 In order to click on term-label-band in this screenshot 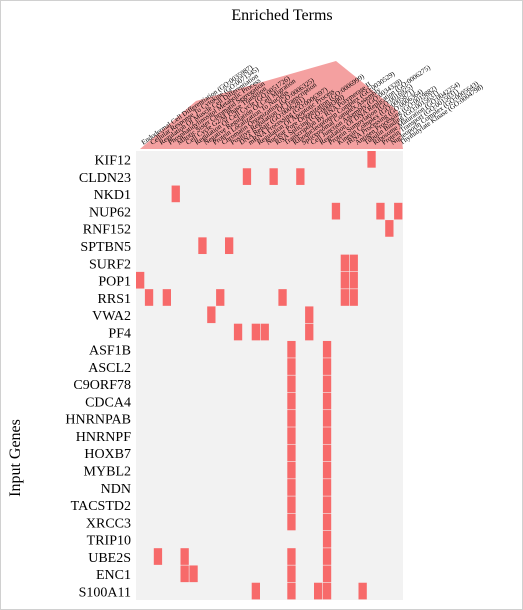, I will do `click(271, 105)`.